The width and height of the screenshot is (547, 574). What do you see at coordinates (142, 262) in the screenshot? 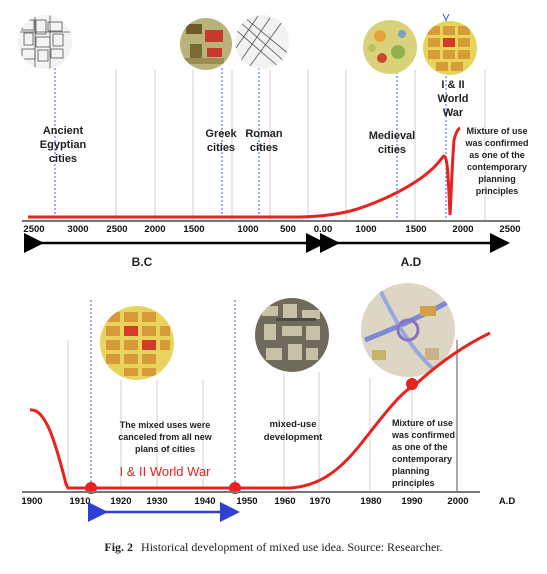
I see `era-bc-label: B.C` at bounding box center [142, 262].